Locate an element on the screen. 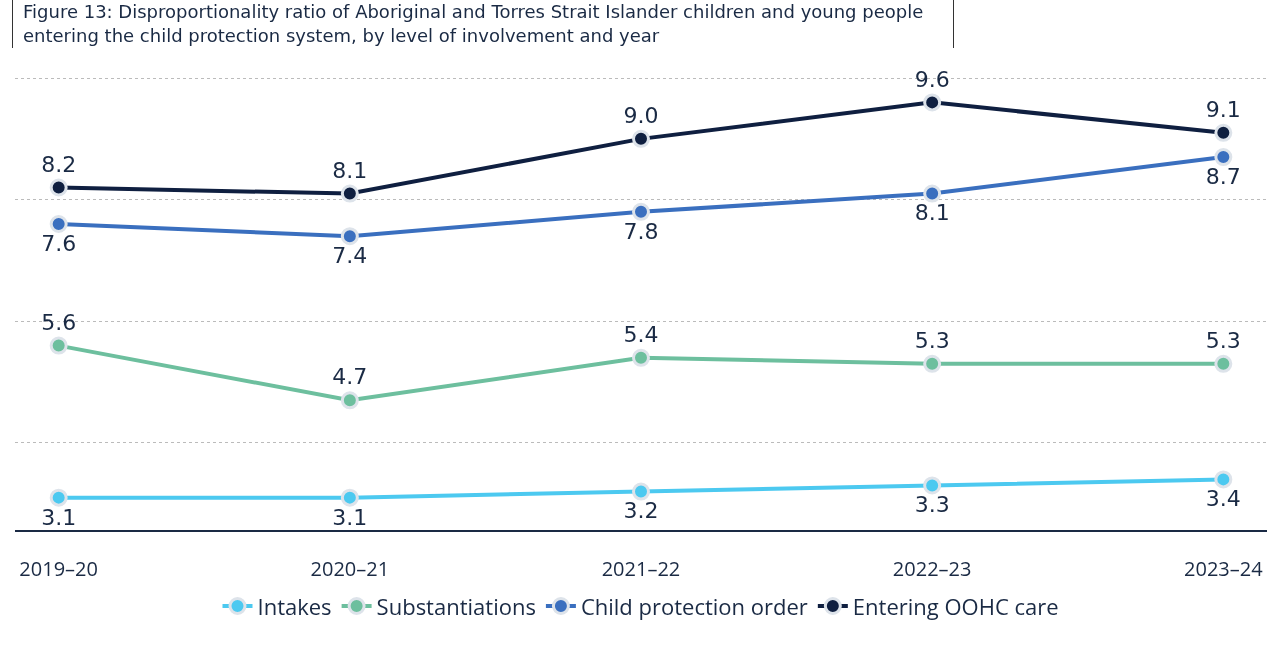 This screenshot has height=650, width=1282. x-tick-label: 2020–21 is located at coordinates (350, 568).